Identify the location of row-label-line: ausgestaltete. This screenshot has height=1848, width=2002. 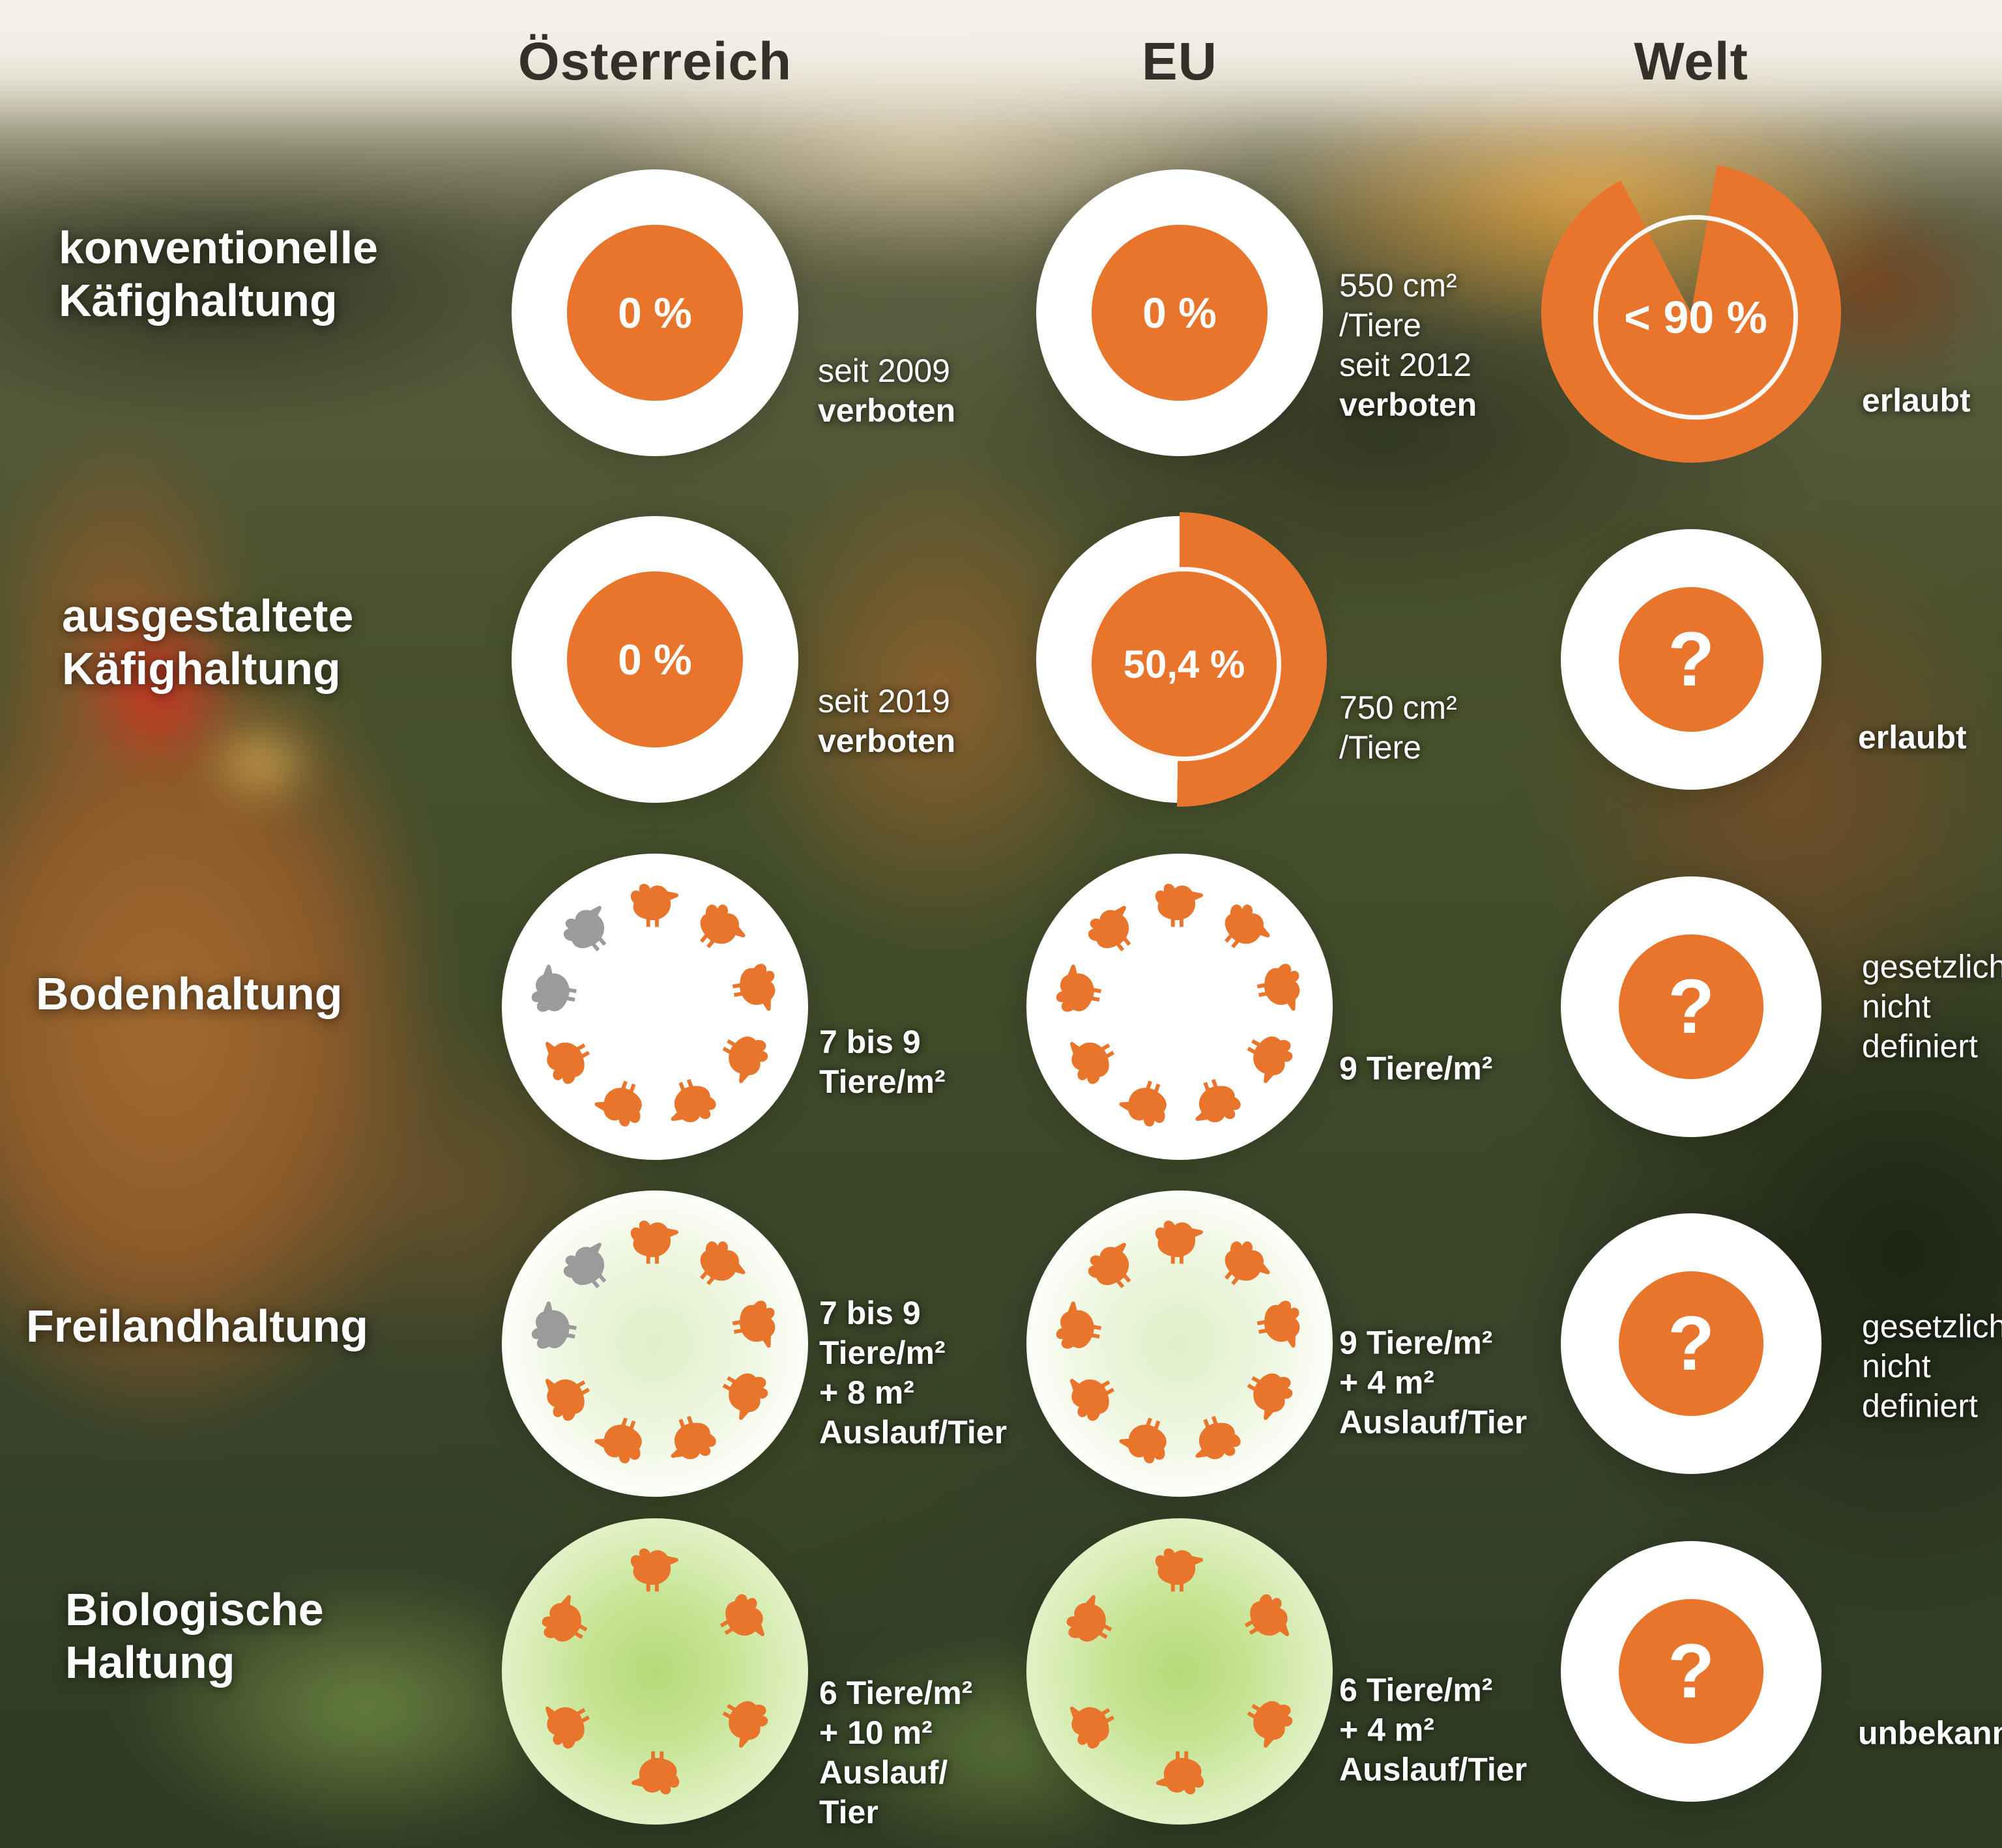
(208, 615).